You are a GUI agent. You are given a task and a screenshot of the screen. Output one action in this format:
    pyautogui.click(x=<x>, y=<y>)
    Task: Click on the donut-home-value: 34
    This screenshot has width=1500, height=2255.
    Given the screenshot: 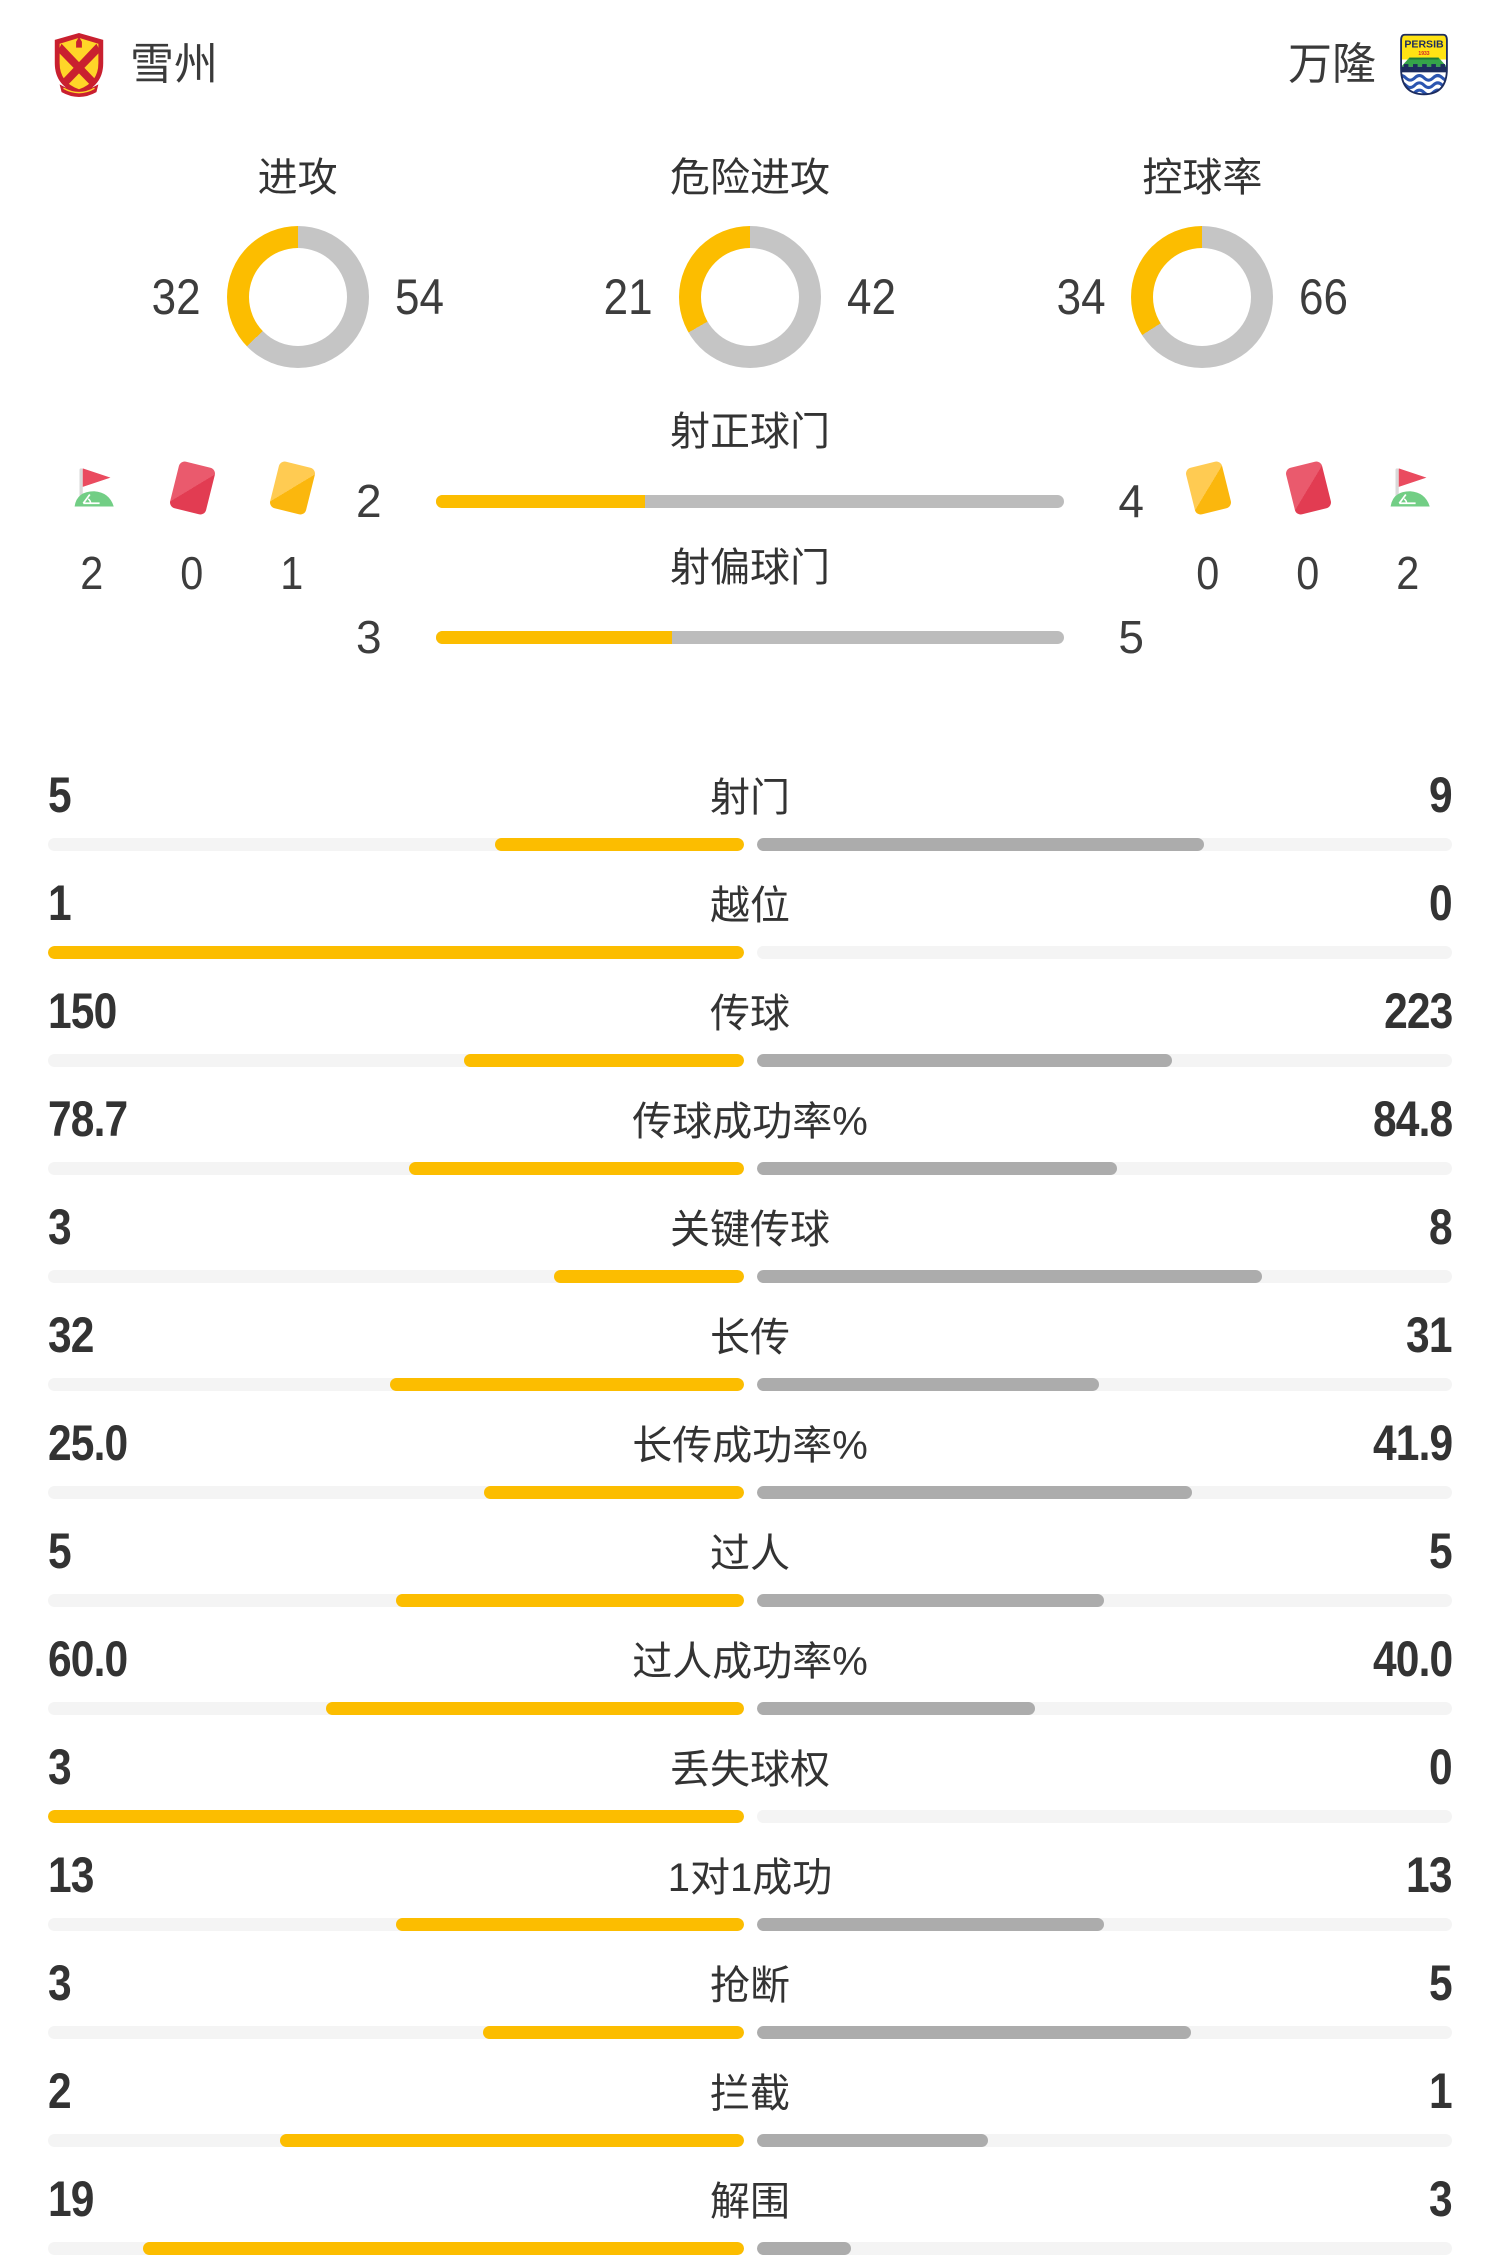 What is the action you would take?
    pyautogui.click(x=1081, y=297)
    